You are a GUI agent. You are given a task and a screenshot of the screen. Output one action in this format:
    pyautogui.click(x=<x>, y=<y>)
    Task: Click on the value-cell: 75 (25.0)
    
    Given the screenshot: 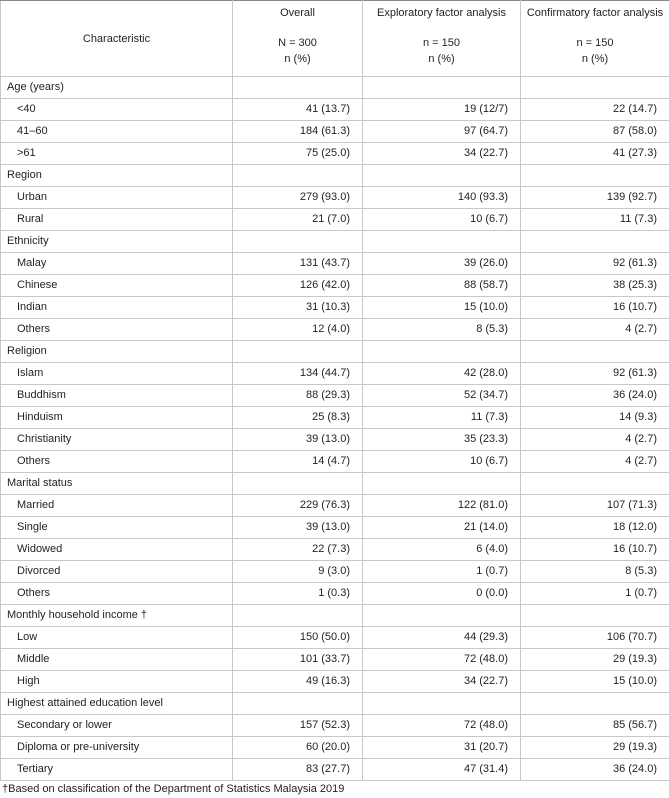 What is the action you would take?
    pyautogui.click(x=298, y=154)
    